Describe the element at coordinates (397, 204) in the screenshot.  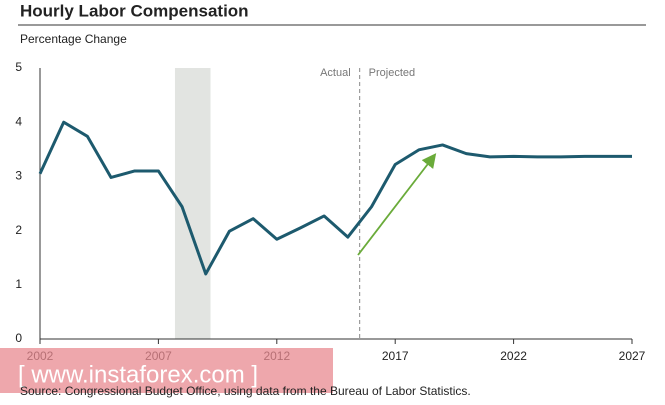
I see `trend-arrow` at that location.